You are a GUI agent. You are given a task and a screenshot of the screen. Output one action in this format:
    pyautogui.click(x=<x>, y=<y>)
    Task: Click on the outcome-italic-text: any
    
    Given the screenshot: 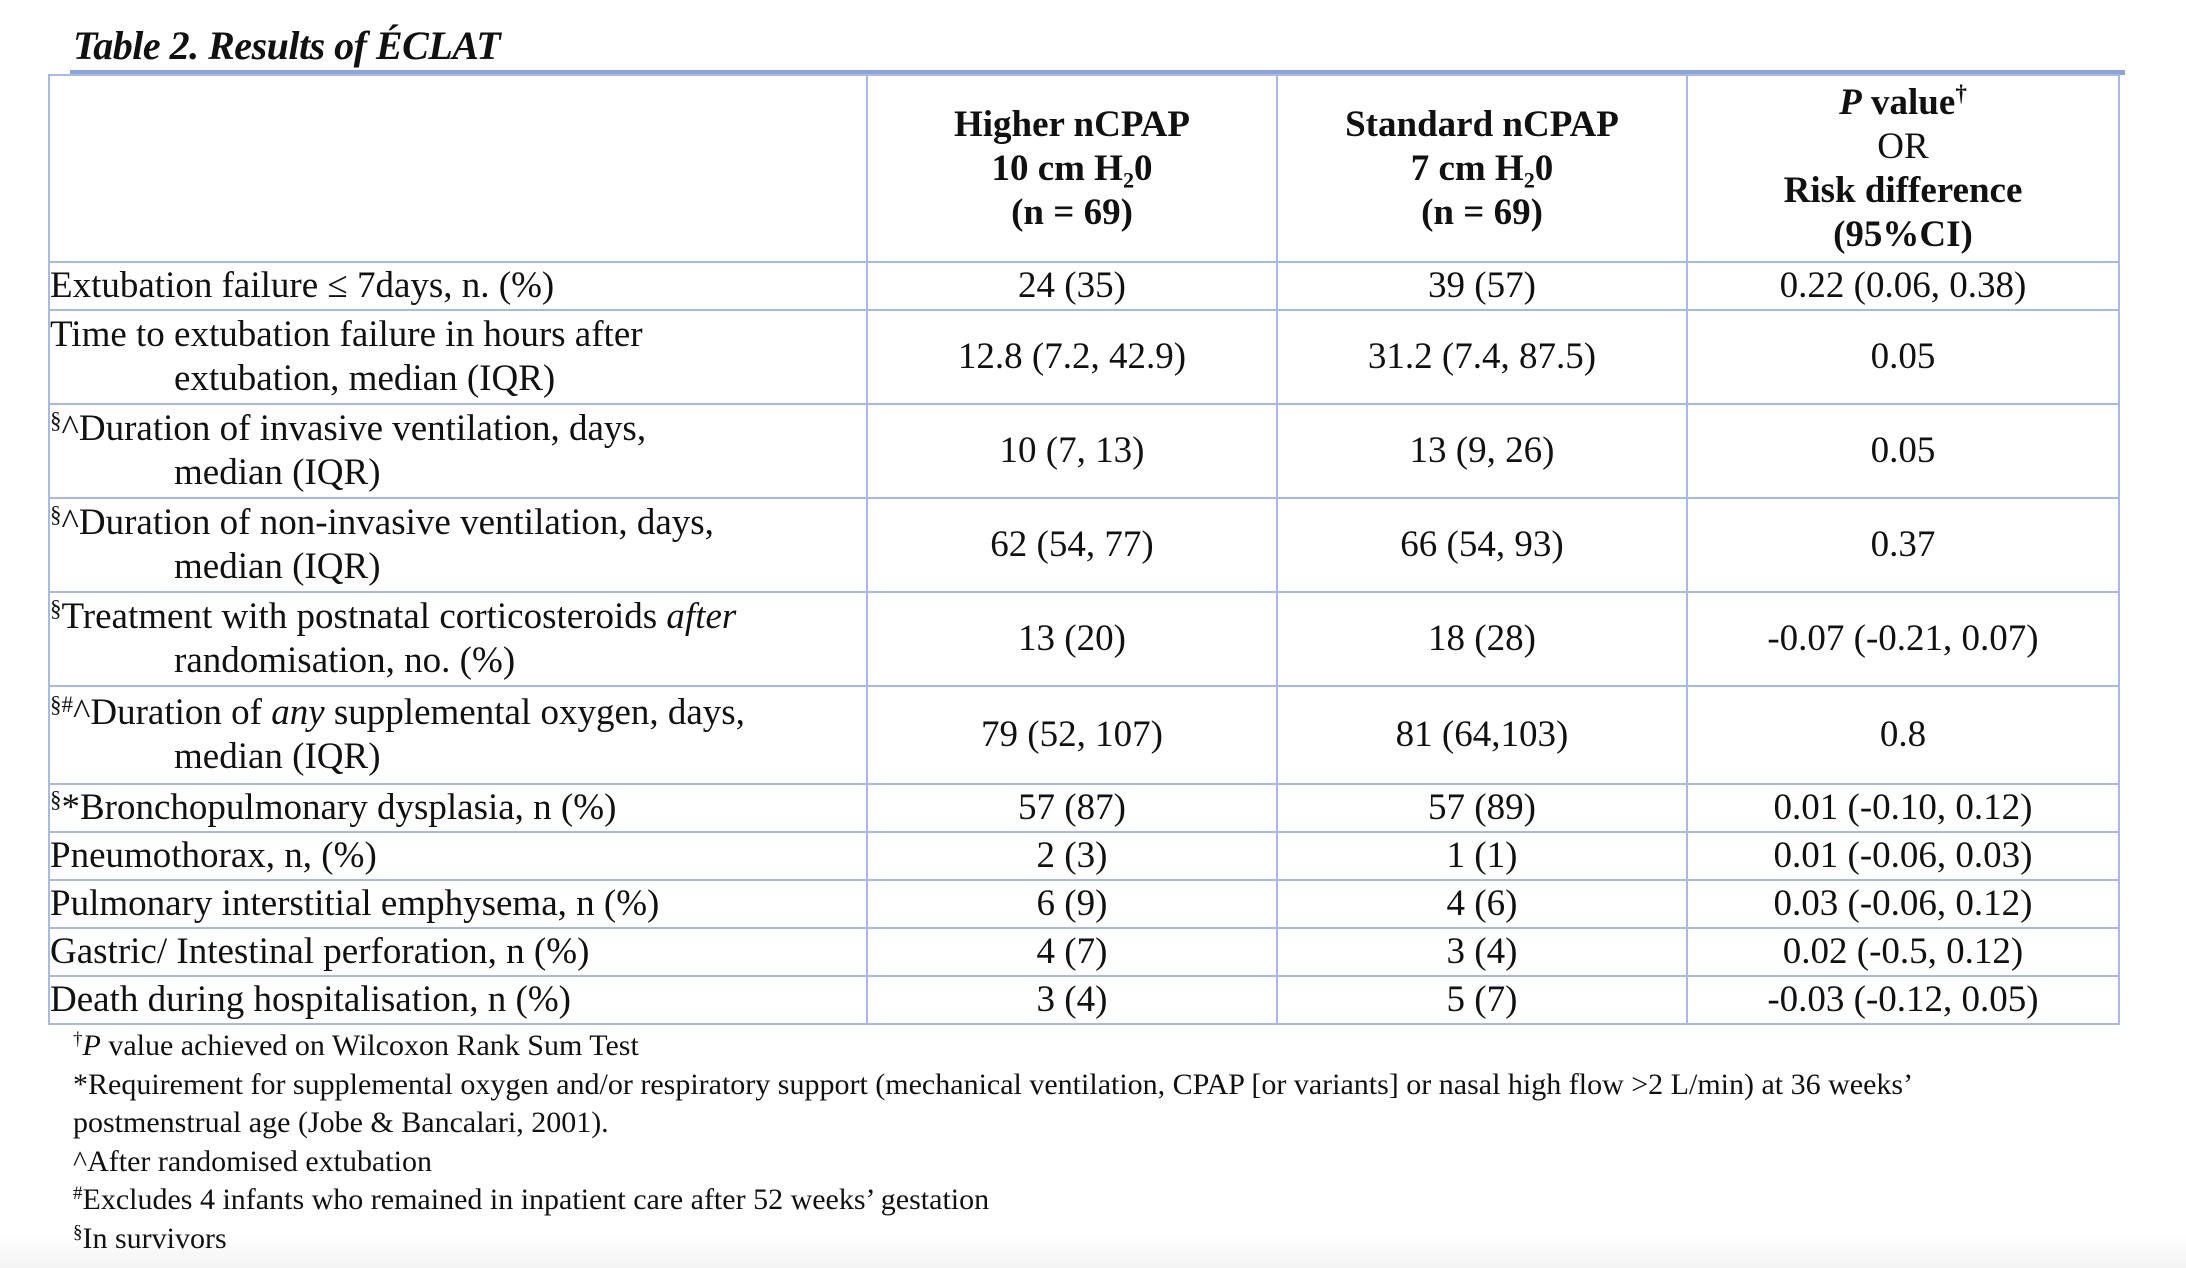 What is the action you would take?
    pyautogui.click(x=298, y=712)
    